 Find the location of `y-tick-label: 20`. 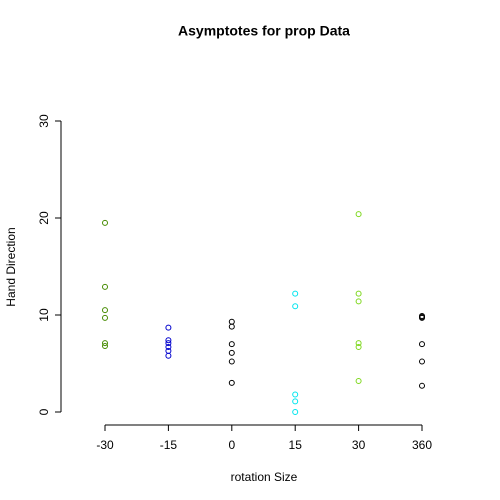

y-tick-label: 20 is located at coordinates (44, 218).